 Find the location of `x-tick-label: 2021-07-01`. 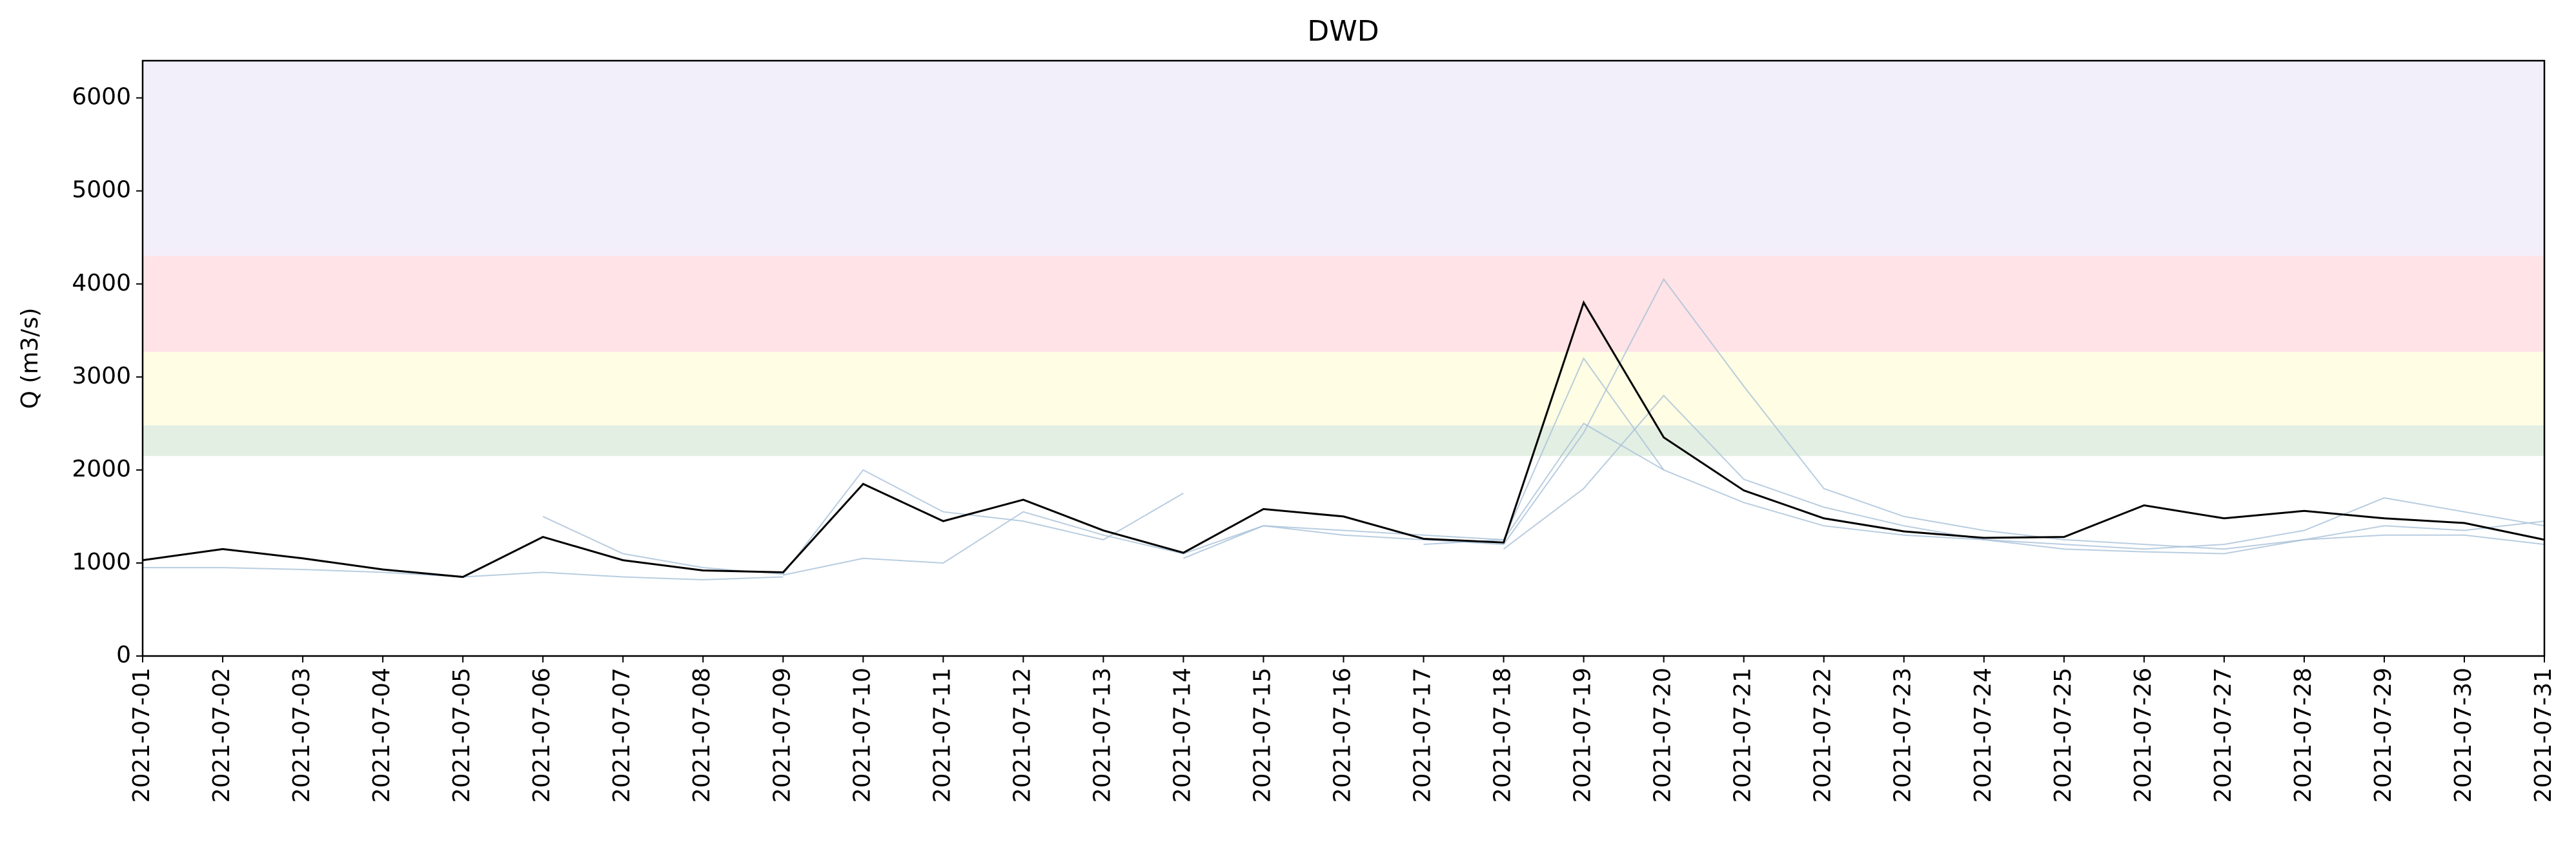

x-tick-label: 2021-07-01 is located at coordinates (141, 735).